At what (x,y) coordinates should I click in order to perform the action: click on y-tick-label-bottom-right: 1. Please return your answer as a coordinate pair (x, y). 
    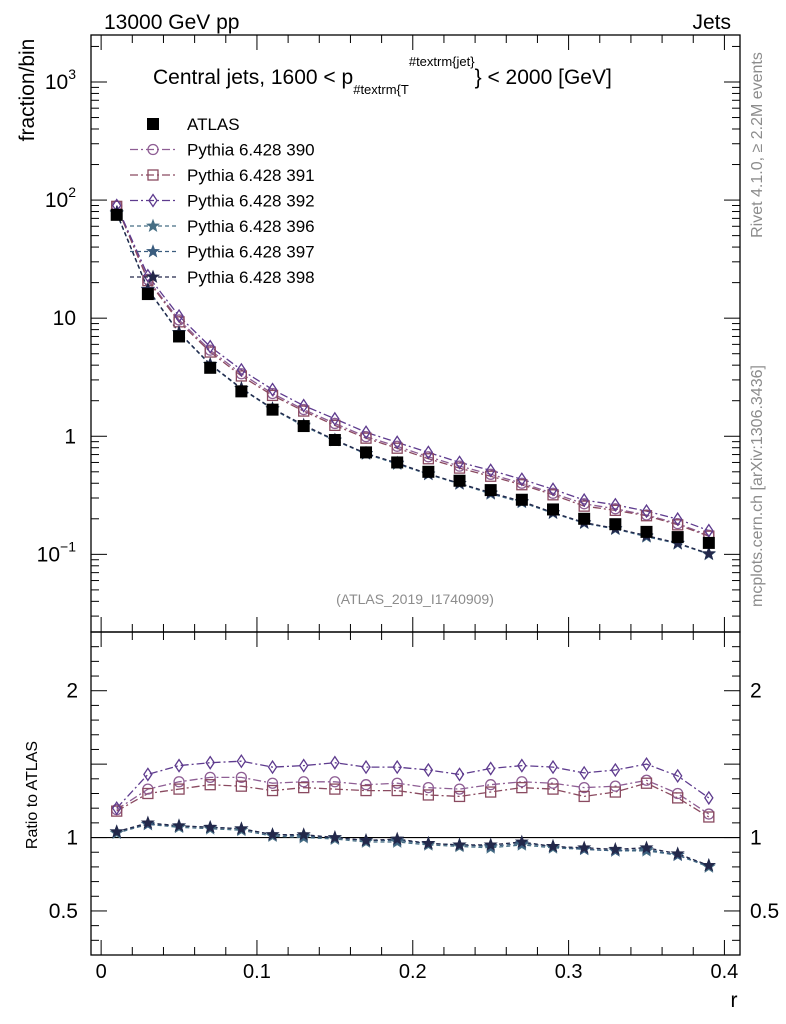
    Looking at the image, I should click on (756, 838).